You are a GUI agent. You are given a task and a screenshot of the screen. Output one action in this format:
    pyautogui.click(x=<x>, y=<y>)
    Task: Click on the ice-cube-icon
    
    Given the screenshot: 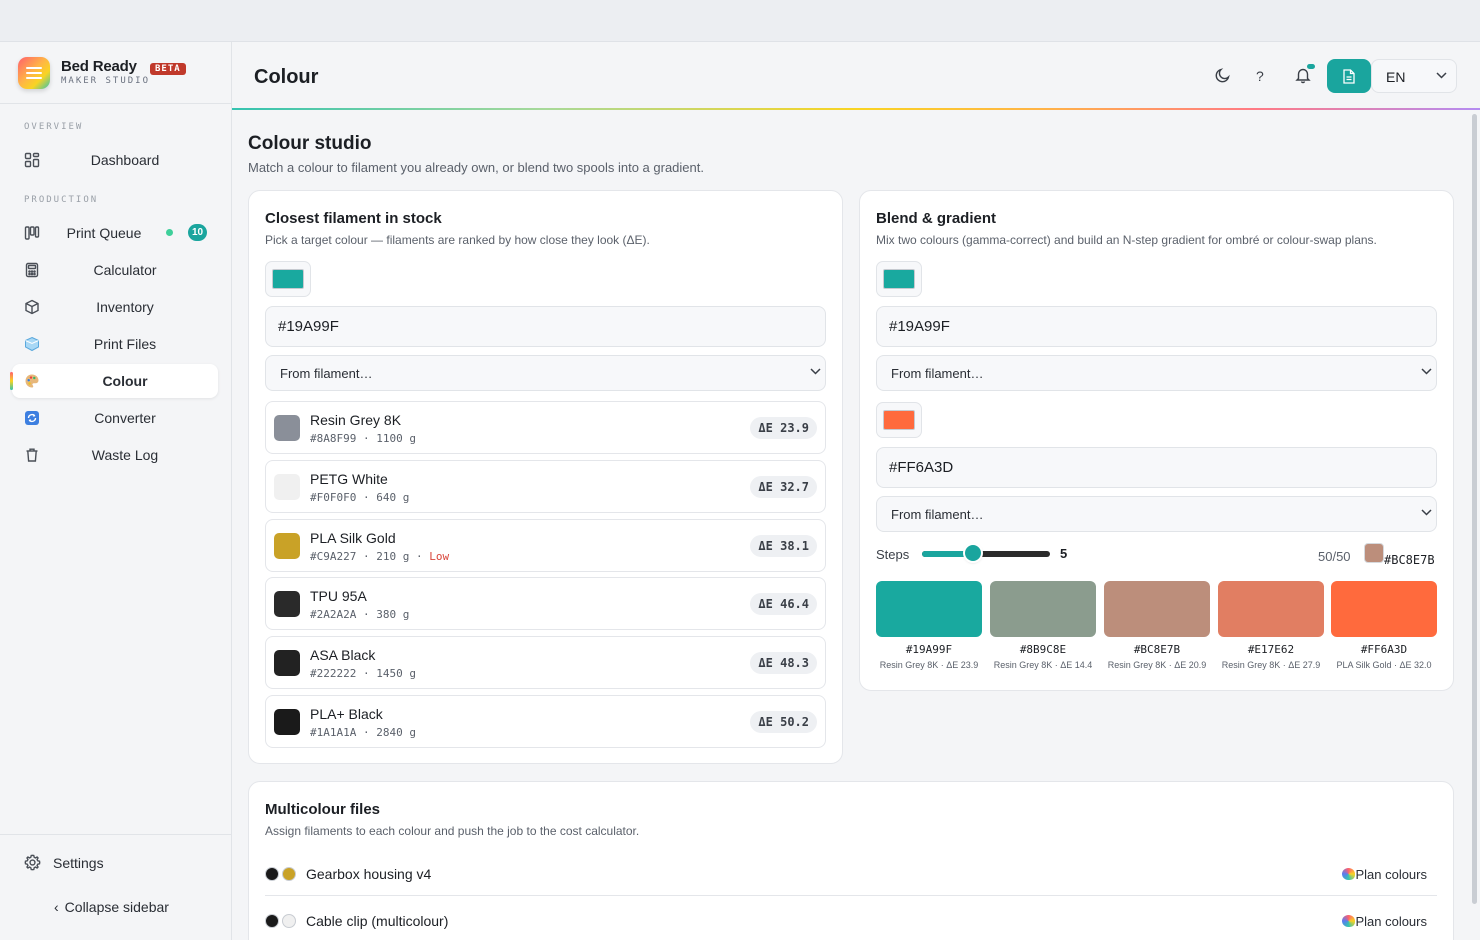 What is the action you would take?
    pyautogui.click(x=32, y=344)
    